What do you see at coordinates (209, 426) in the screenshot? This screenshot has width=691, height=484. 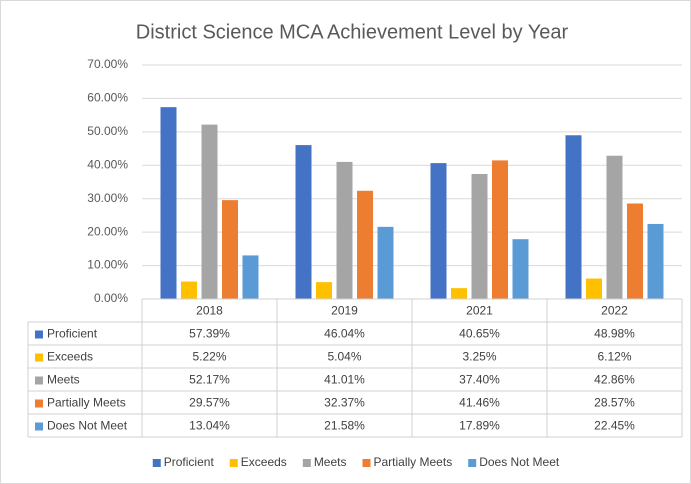 I see `table-cell: 13.04%` at bounding box center [209, 426].